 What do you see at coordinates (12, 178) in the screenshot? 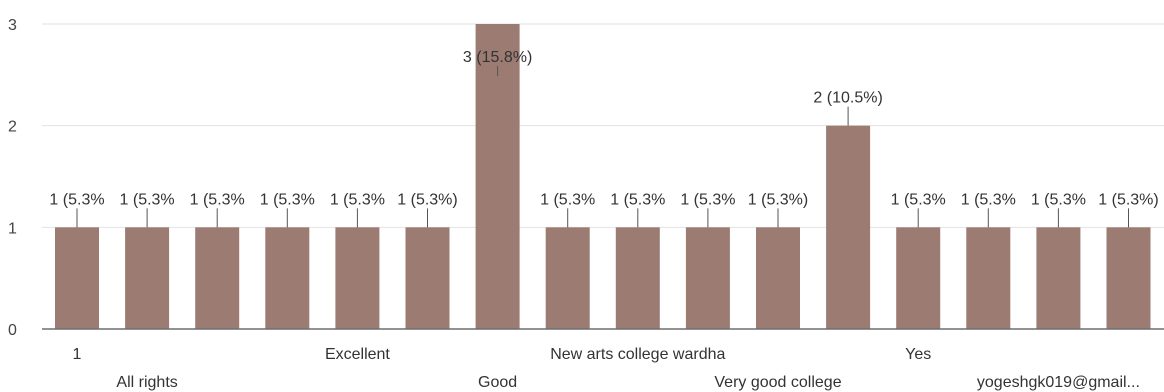
I see `y-axis-tick-labels: 0 1 2 3` at bounding box center [12, 178].